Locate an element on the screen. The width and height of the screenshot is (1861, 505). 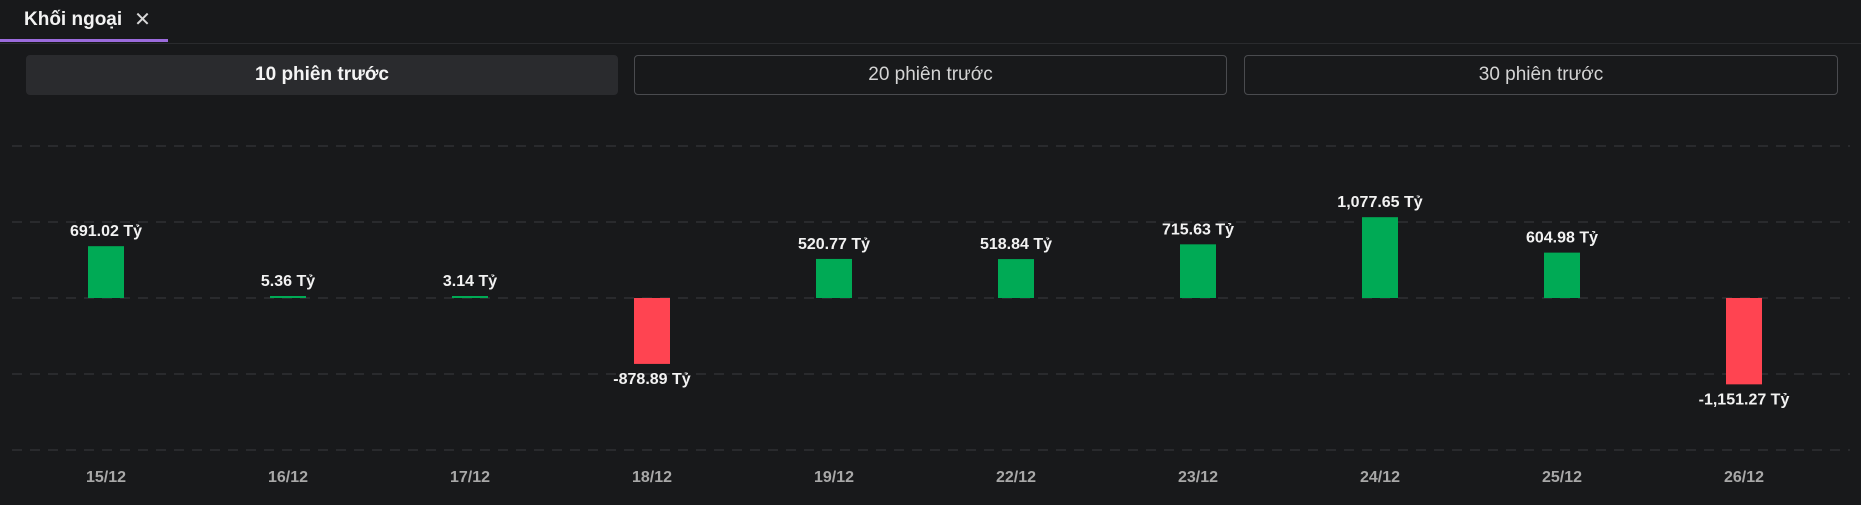
tab-khoi-ngoai: Khối ngoại ✕ is located at coordinates (84, 21).